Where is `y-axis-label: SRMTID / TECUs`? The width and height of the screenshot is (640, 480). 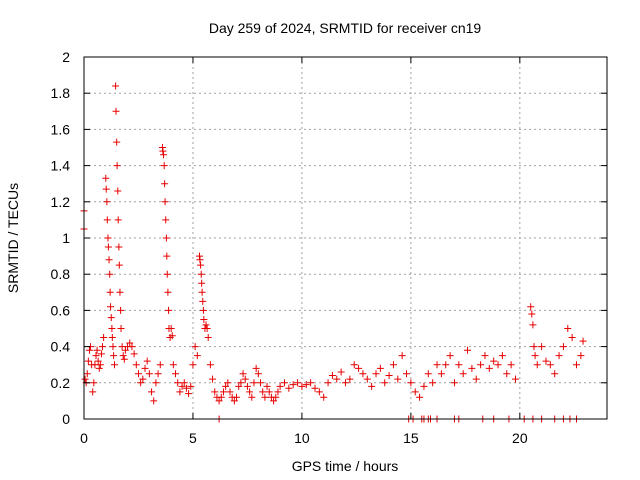 y-axis-label: SRMTID / TECUs is located at coordinates (13, 238).